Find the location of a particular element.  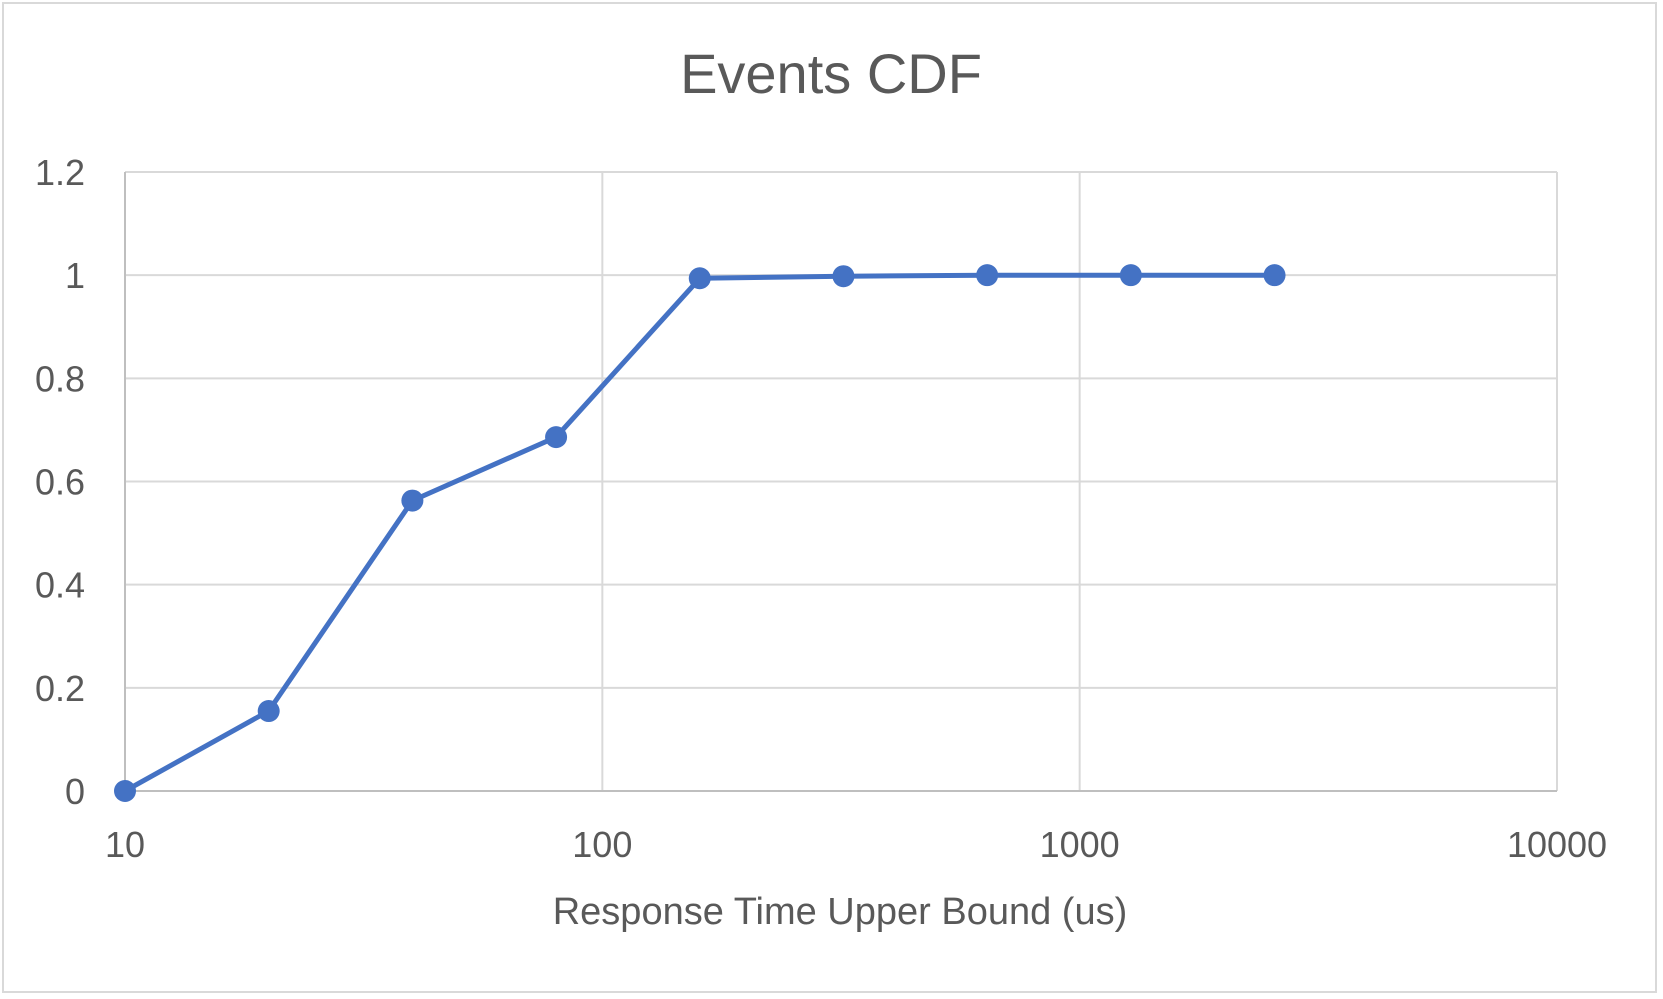

x-tick-label: 10000 is located at coordinates (1557, 844).